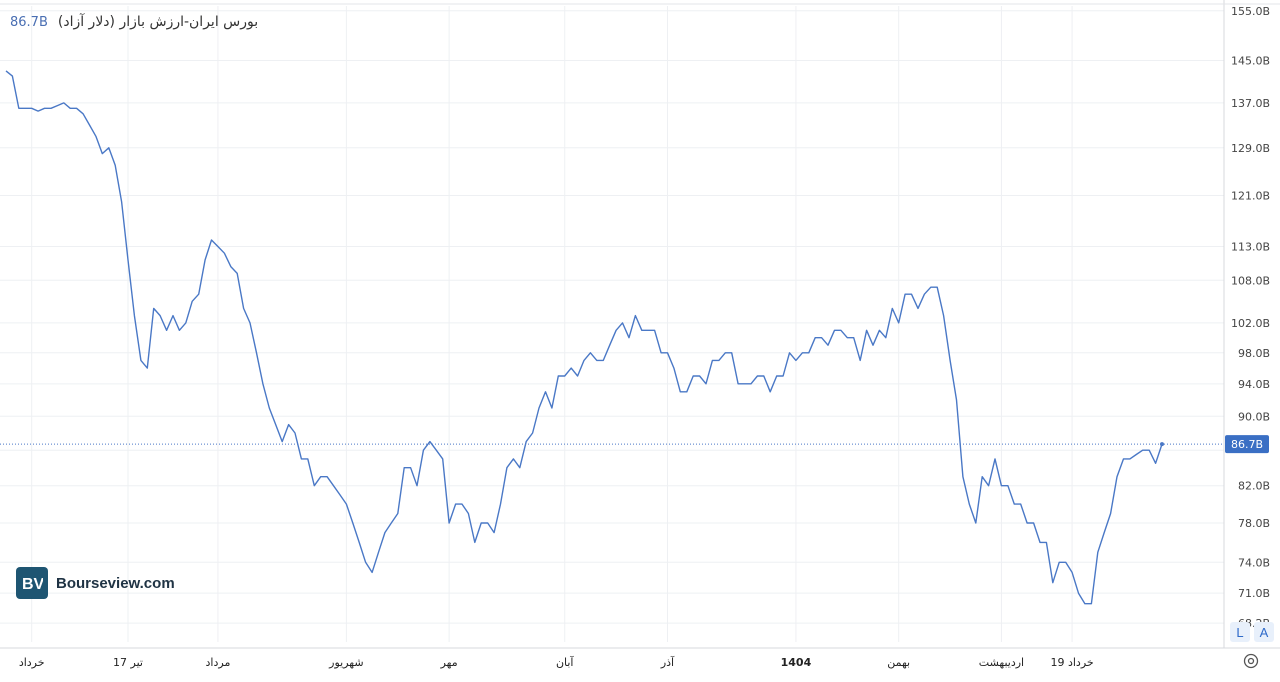  I want to click on x-tick-label: اردیبهشت, so click(1001, 662).